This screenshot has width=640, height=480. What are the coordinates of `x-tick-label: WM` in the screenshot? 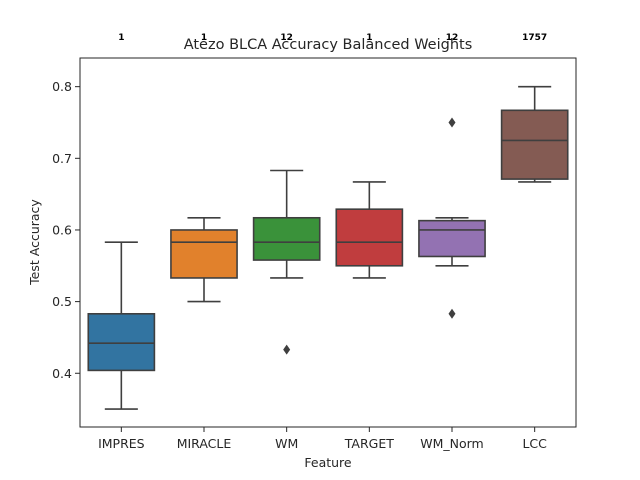 It's located at (286, 443).